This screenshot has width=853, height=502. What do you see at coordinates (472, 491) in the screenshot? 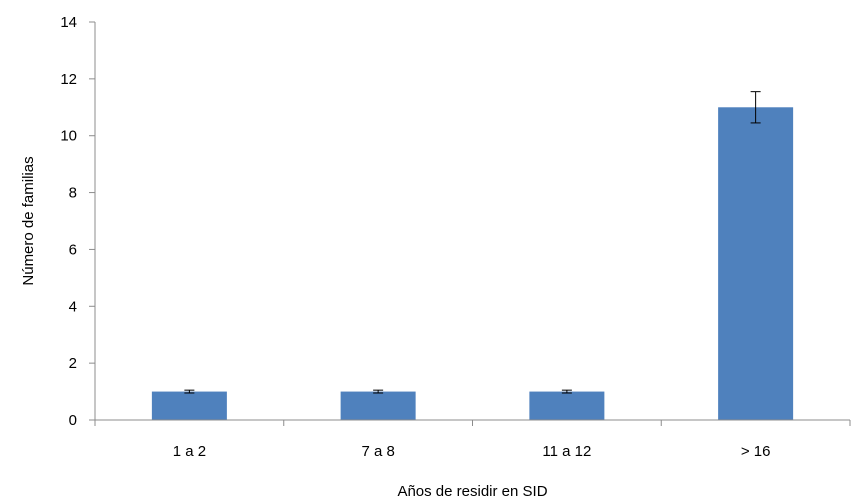
I see `x-axis-title: Años de residir en SID` at bounding box center [472, 491].